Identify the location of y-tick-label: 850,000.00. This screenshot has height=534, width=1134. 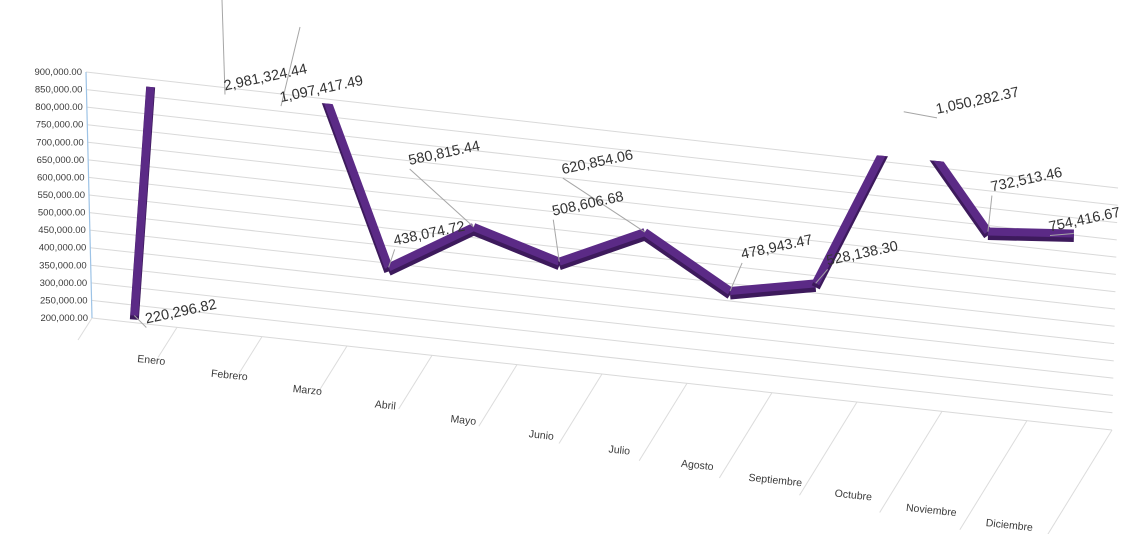
(59, 90).